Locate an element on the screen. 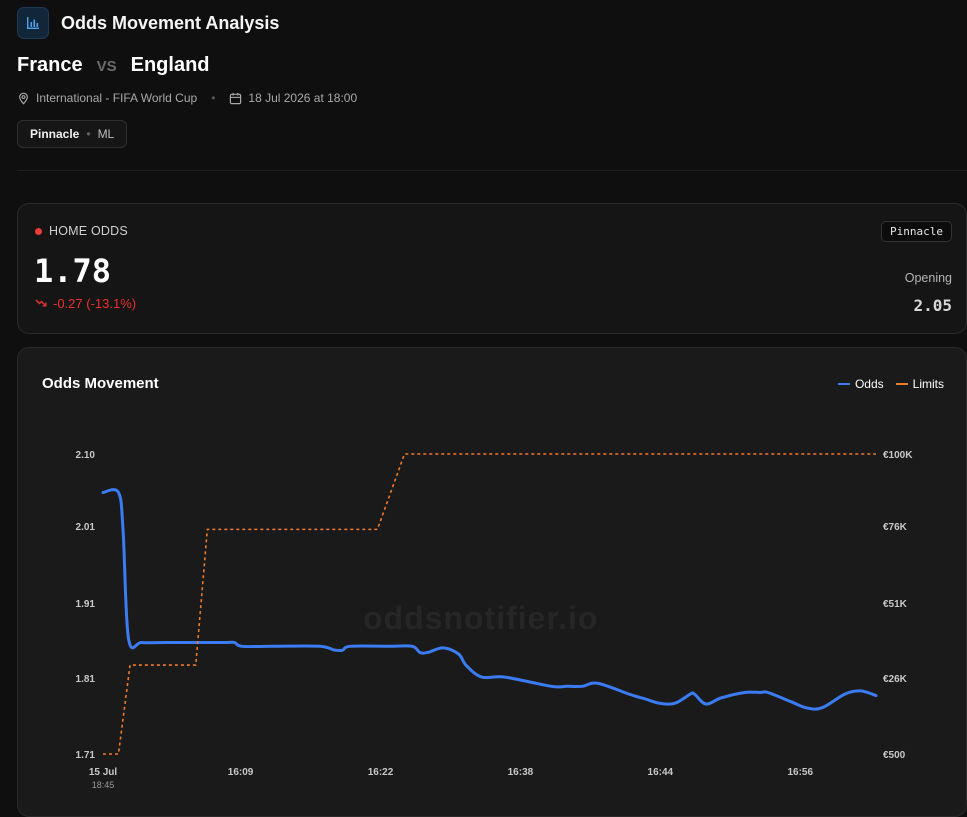 The image size is (967, 817). odds-label-text: HOME ODDS is located at coordinates (88, 231).